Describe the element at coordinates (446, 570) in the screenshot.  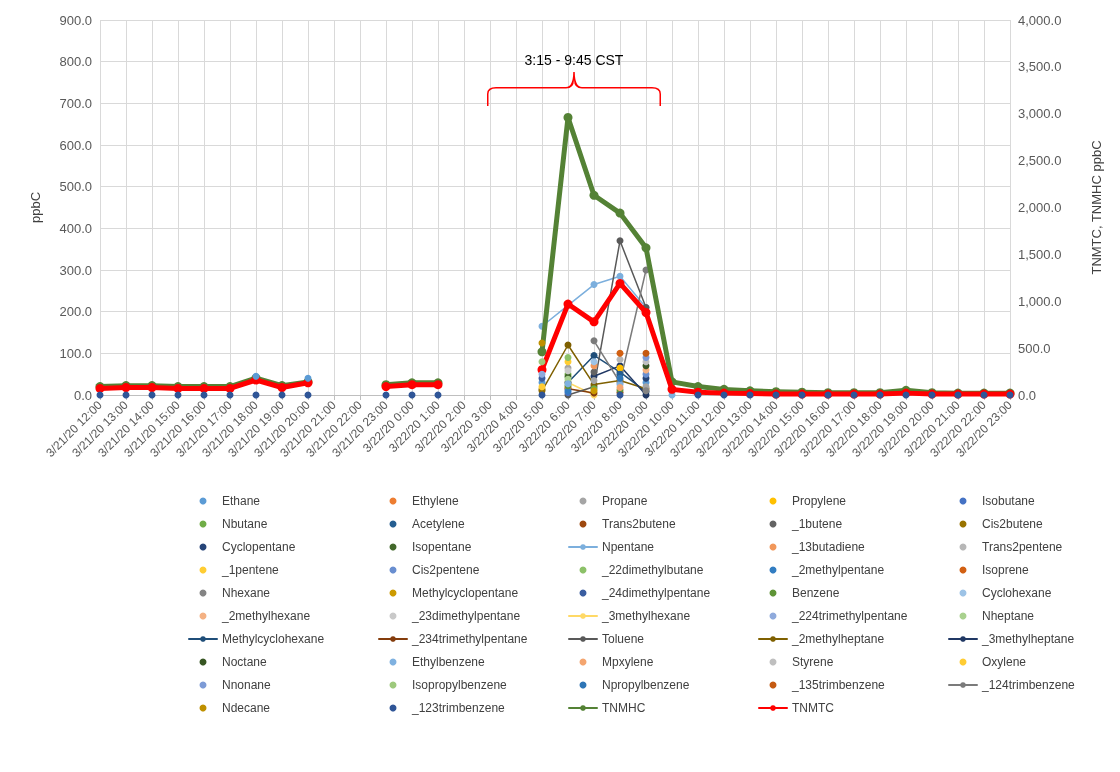
I see `legend-label: Cis2pentene` at that location.